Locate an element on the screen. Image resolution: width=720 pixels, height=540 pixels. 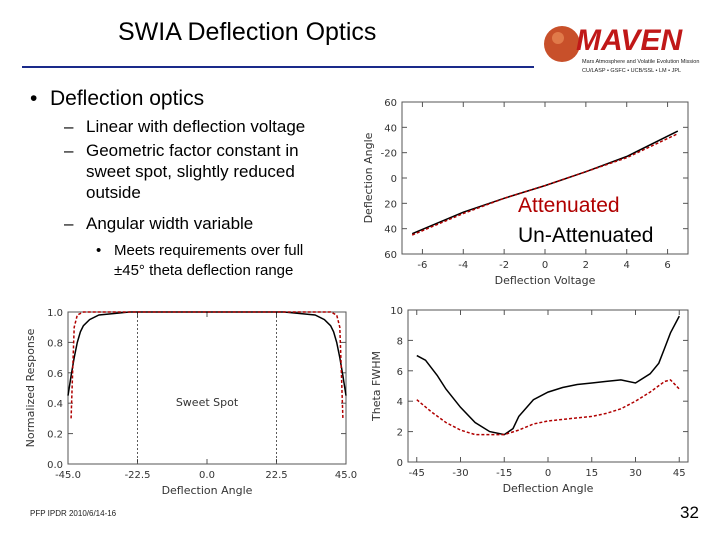
y-tick-label: 6 is located at coordinates (400, 372).